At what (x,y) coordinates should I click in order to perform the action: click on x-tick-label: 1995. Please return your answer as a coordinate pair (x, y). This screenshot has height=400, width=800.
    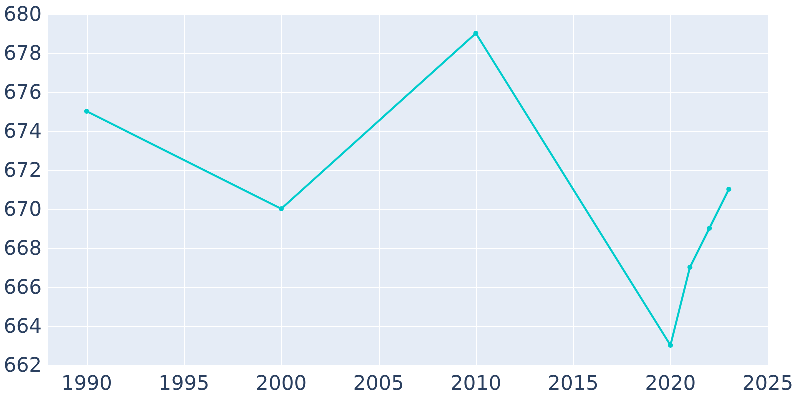
    Looking at the image, I should click on (184, 383).